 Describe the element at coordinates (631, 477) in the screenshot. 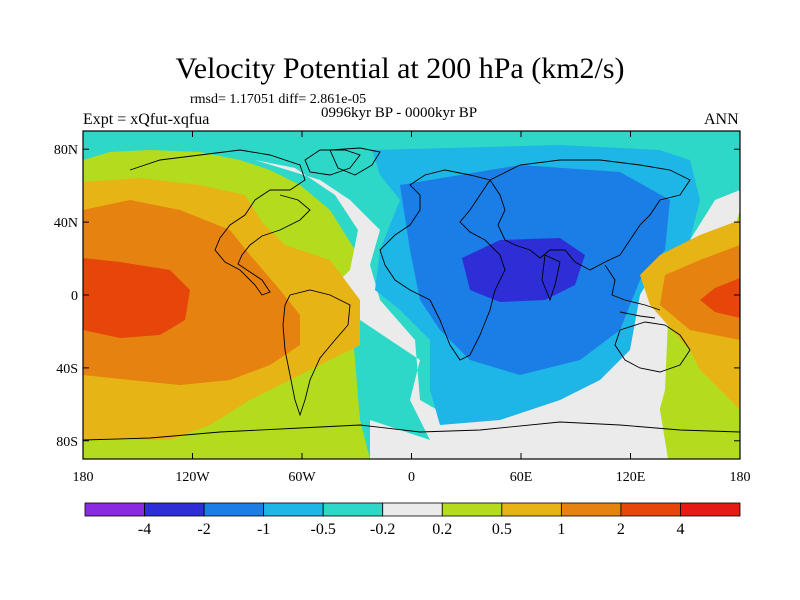

I see `lon-tick-label: 120E` at that location.